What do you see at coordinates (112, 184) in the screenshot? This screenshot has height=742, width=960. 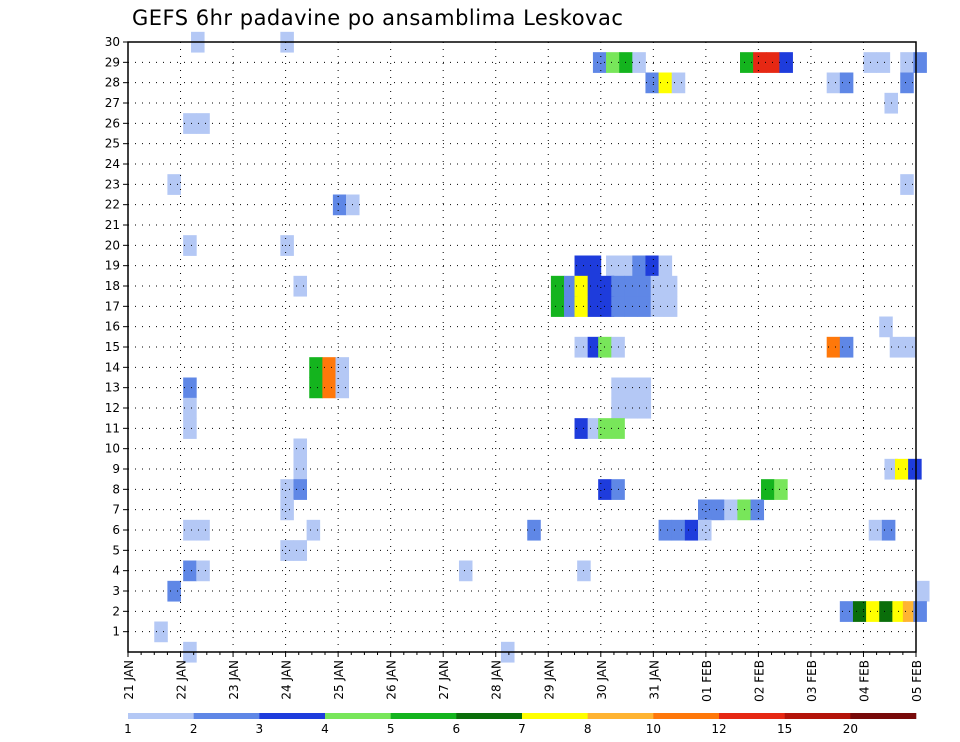 I see `y-tick-label: 23` at bounding box center [112, 184].